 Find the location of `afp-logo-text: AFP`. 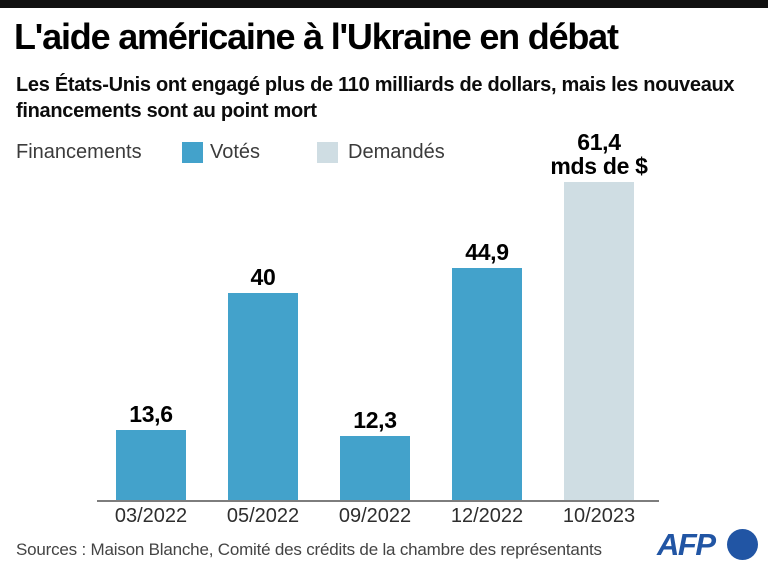

afp-logo-text: AFP is located at coordinates (686, 544).